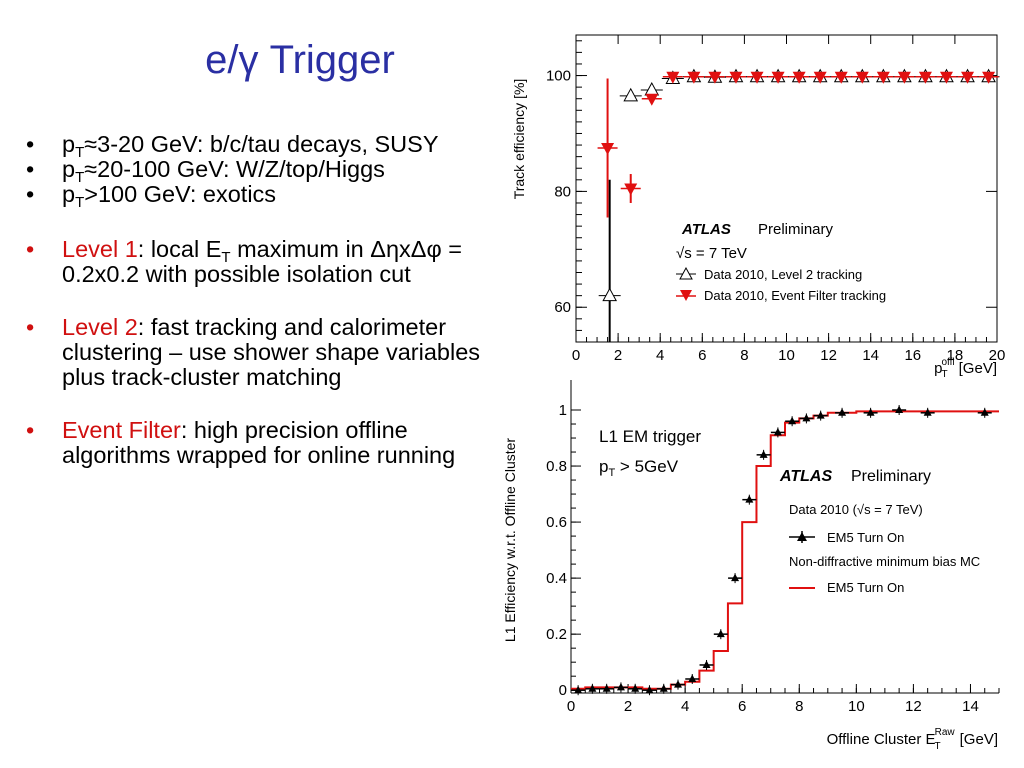 This screenshot has width=1024, height=768. What do you see at coordinates (912, 739) in the screenshot?
I see `x-axis-label: Offline Cluster ETRaw [GeV]` at bounding box center [912, 739].